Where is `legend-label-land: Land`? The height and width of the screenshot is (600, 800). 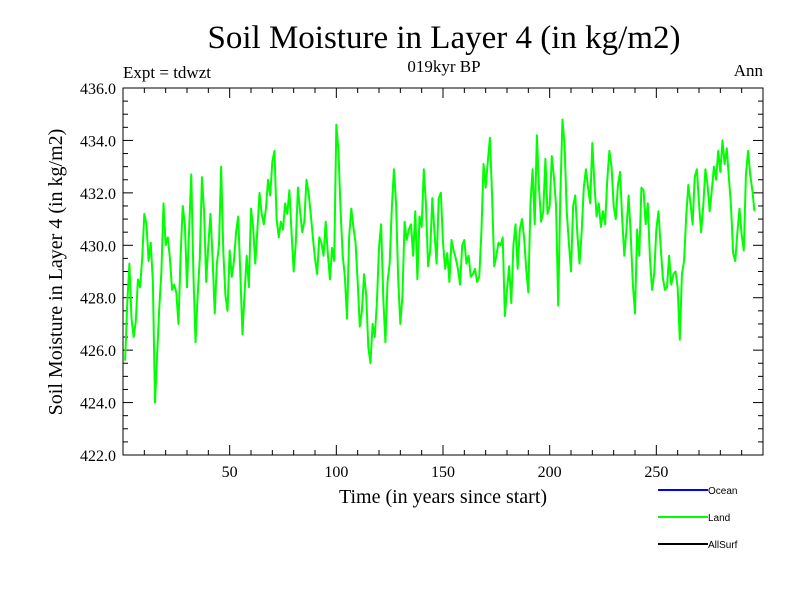
legend-label-land: Land is located at coordinates (719, 518).